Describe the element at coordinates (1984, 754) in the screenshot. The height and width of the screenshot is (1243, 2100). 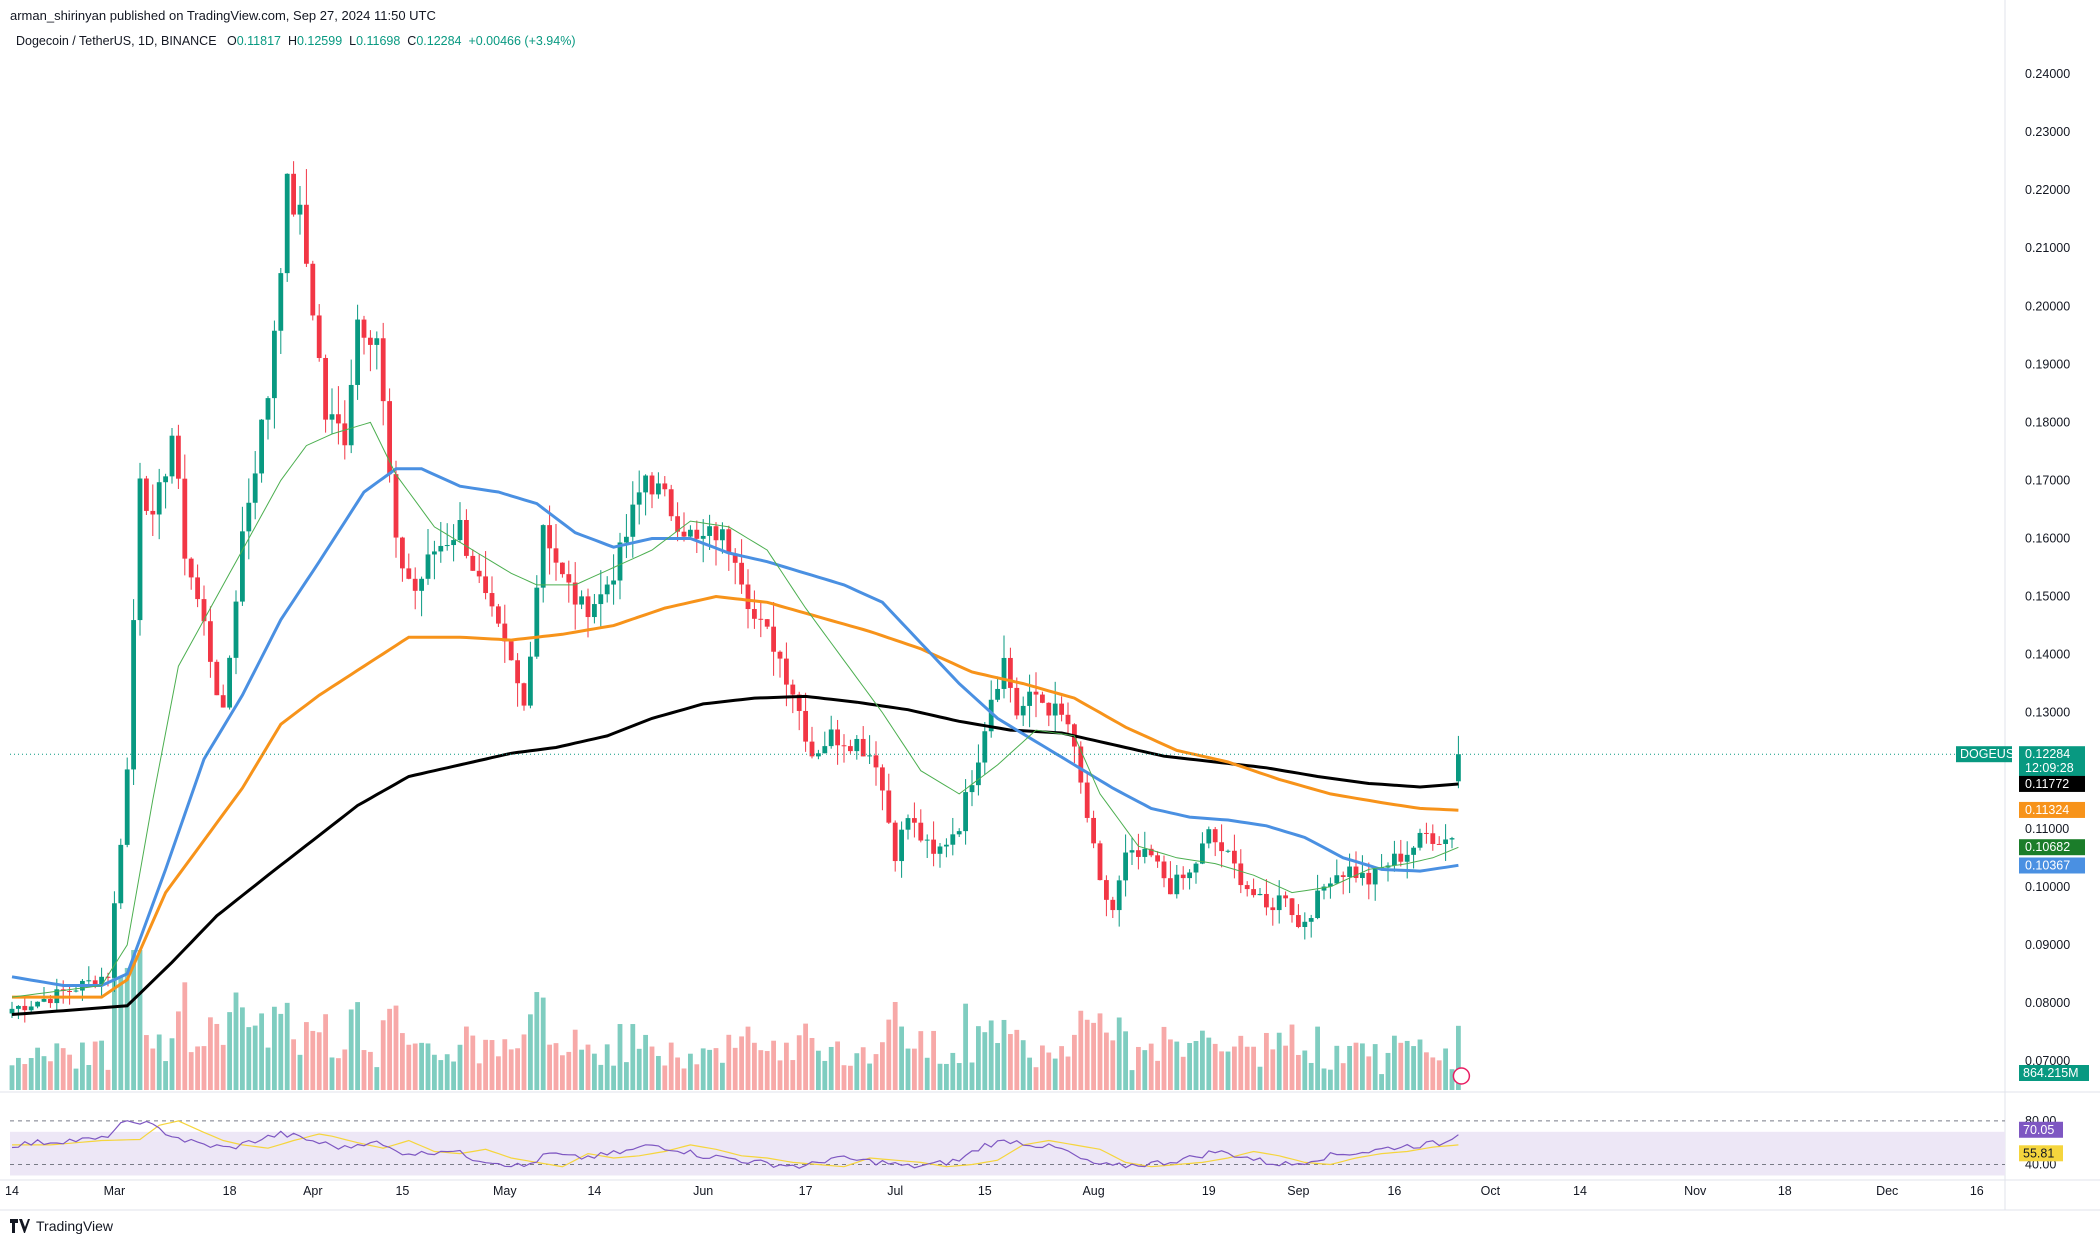
I see `price-tag-symbol-bg` at that location.